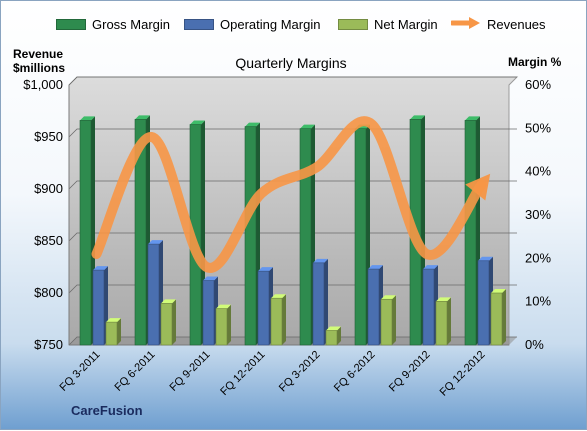  What do you see at coordinates (465, 24) in the screenshot?
I see `legend-arrow-revenues` at bounding box center [465, 24].